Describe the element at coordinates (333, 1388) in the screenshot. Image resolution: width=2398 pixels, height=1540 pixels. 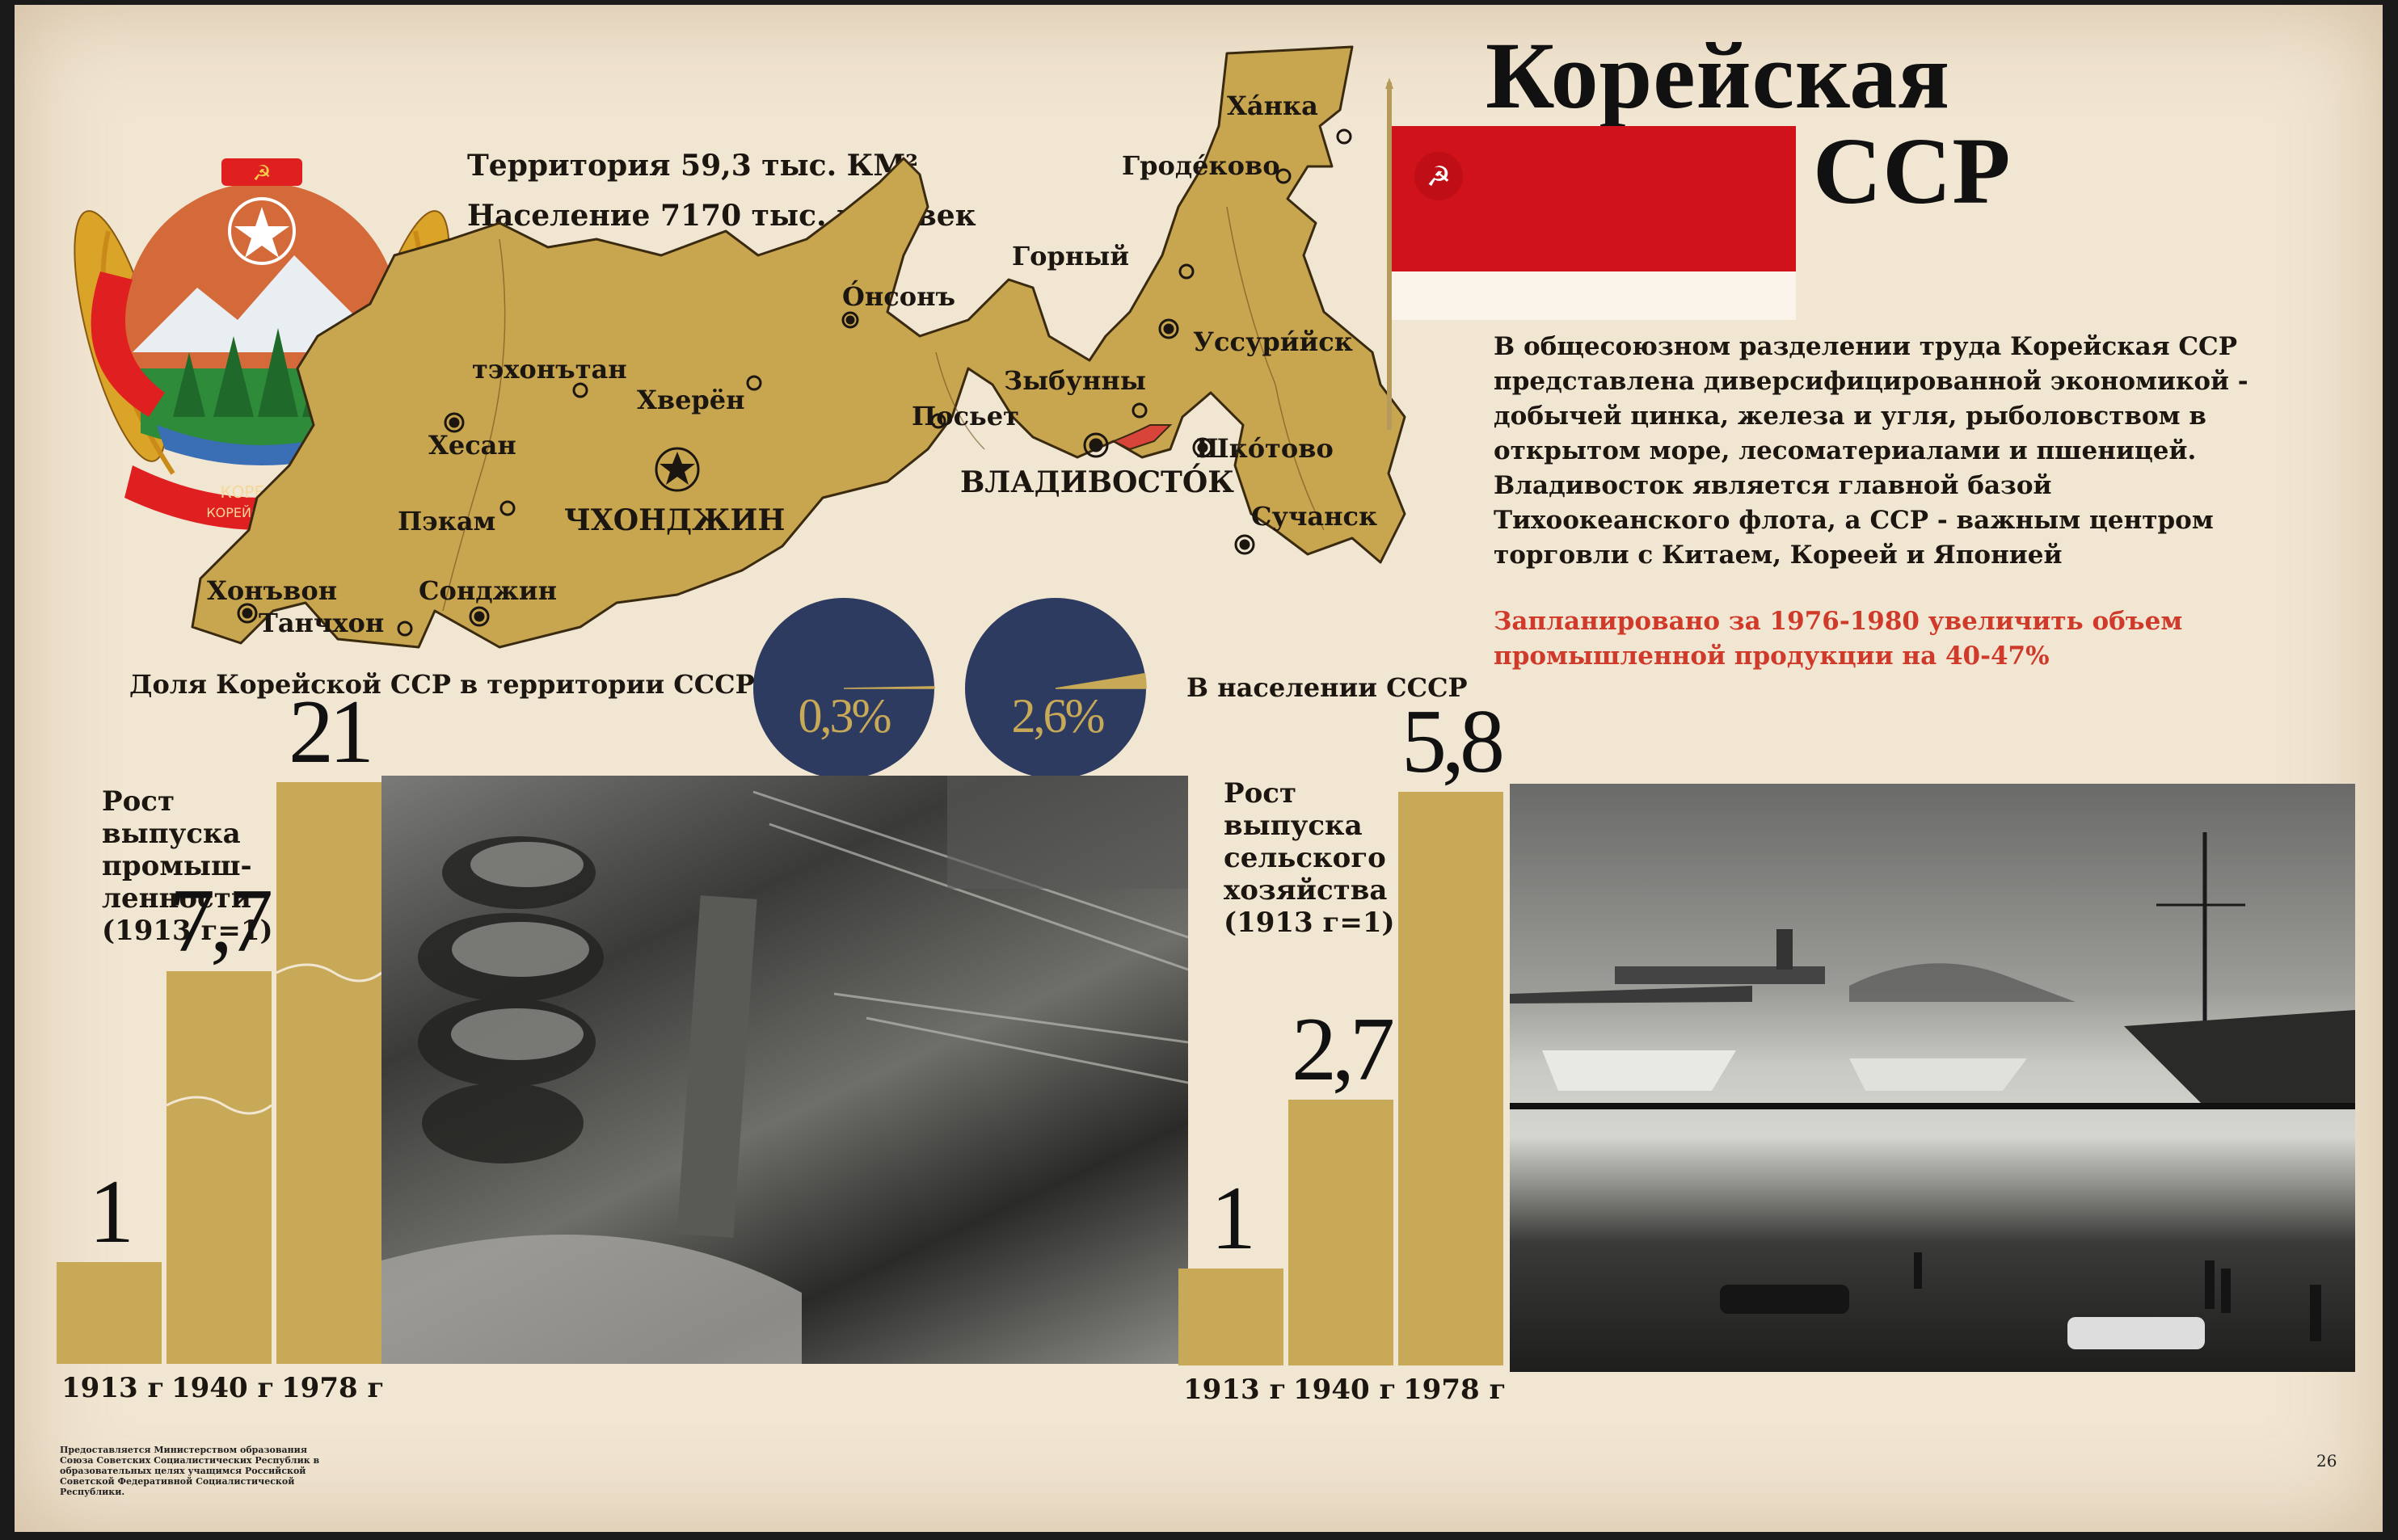
I see `industry-category-label: 1978 г` at that location.